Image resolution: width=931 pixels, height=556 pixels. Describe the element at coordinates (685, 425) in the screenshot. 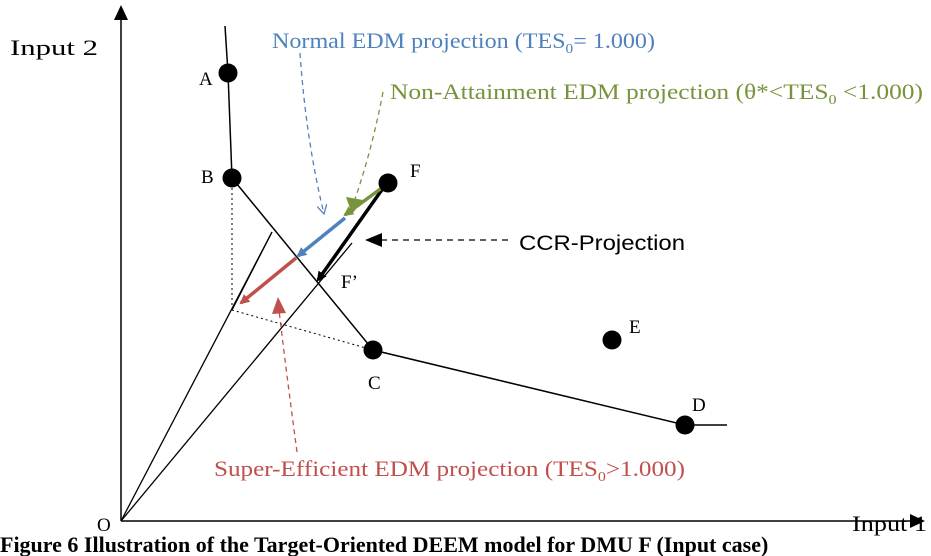

I see `point-d` at that location.